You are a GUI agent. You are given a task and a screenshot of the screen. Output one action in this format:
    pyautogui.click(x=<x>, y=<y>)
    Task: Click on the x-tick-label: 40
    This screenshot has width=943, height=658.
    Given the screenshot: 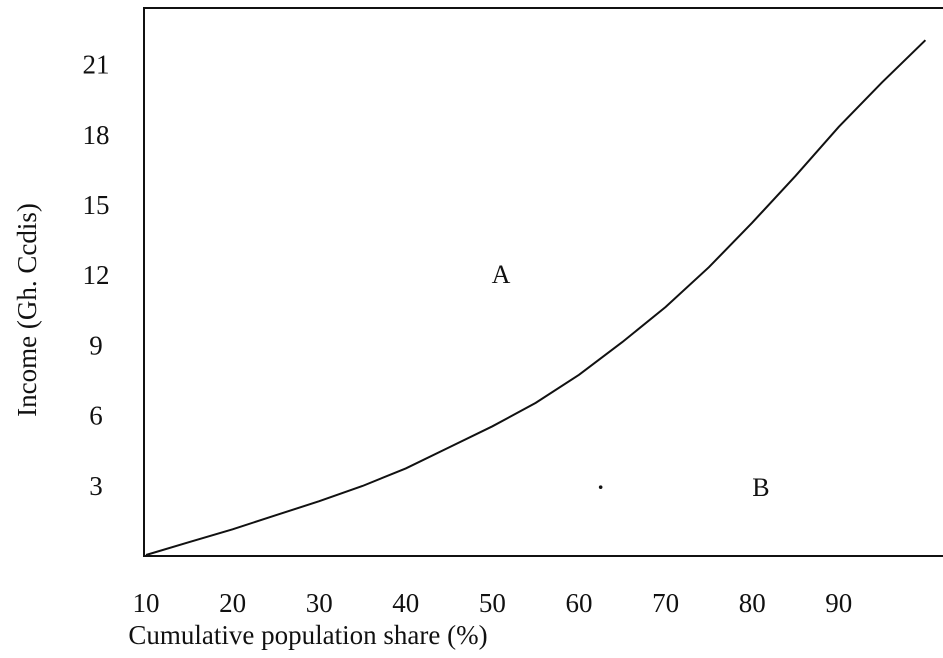 What is the action you would take?
    pyautogui.click(x=405, y=603)
    